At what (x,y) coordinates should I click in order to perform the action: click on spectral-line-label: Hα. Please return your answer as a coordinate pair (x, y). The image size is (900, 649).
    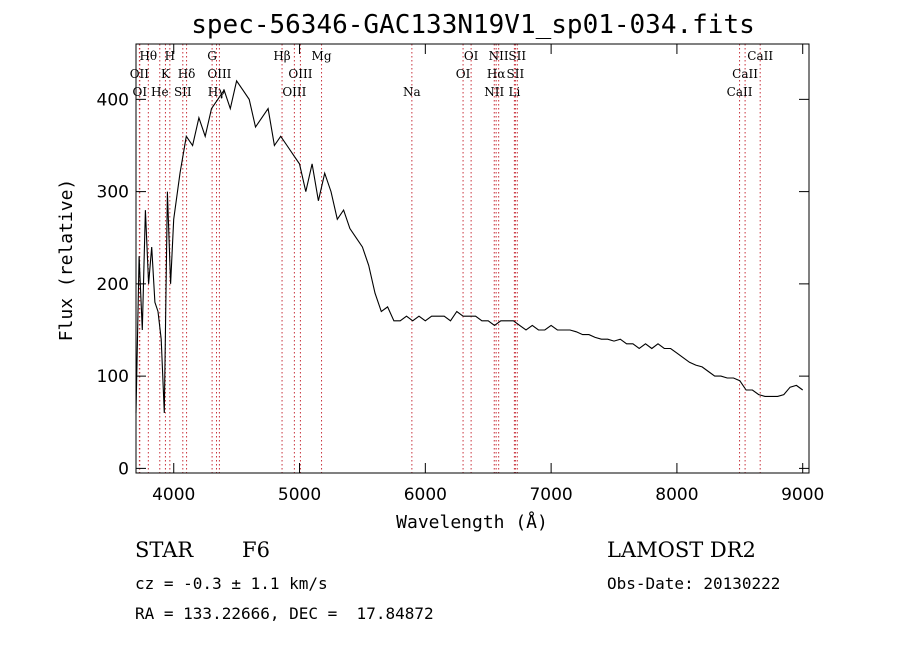
    Looking at the image, I should click on (496, 74).